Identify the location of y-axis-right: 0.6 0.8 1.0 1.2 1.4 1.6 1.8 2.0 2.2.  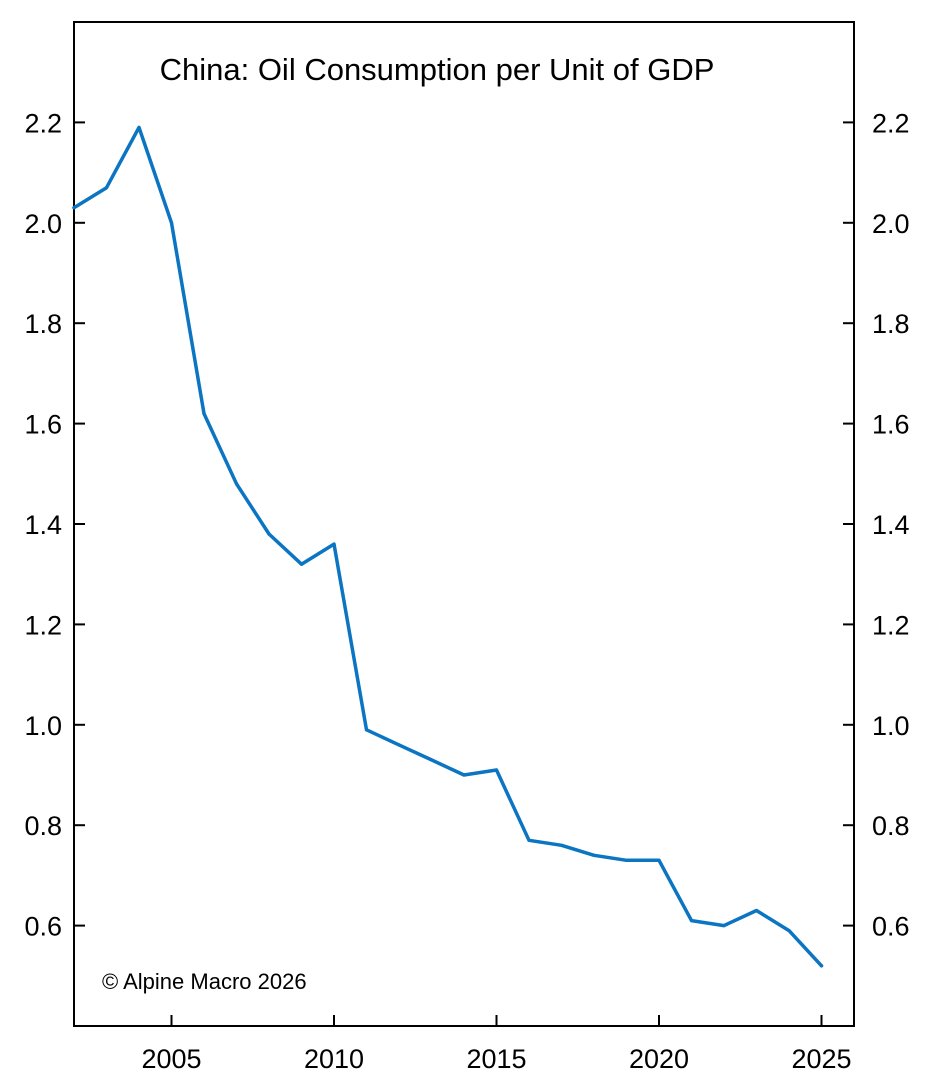
(876, 525).